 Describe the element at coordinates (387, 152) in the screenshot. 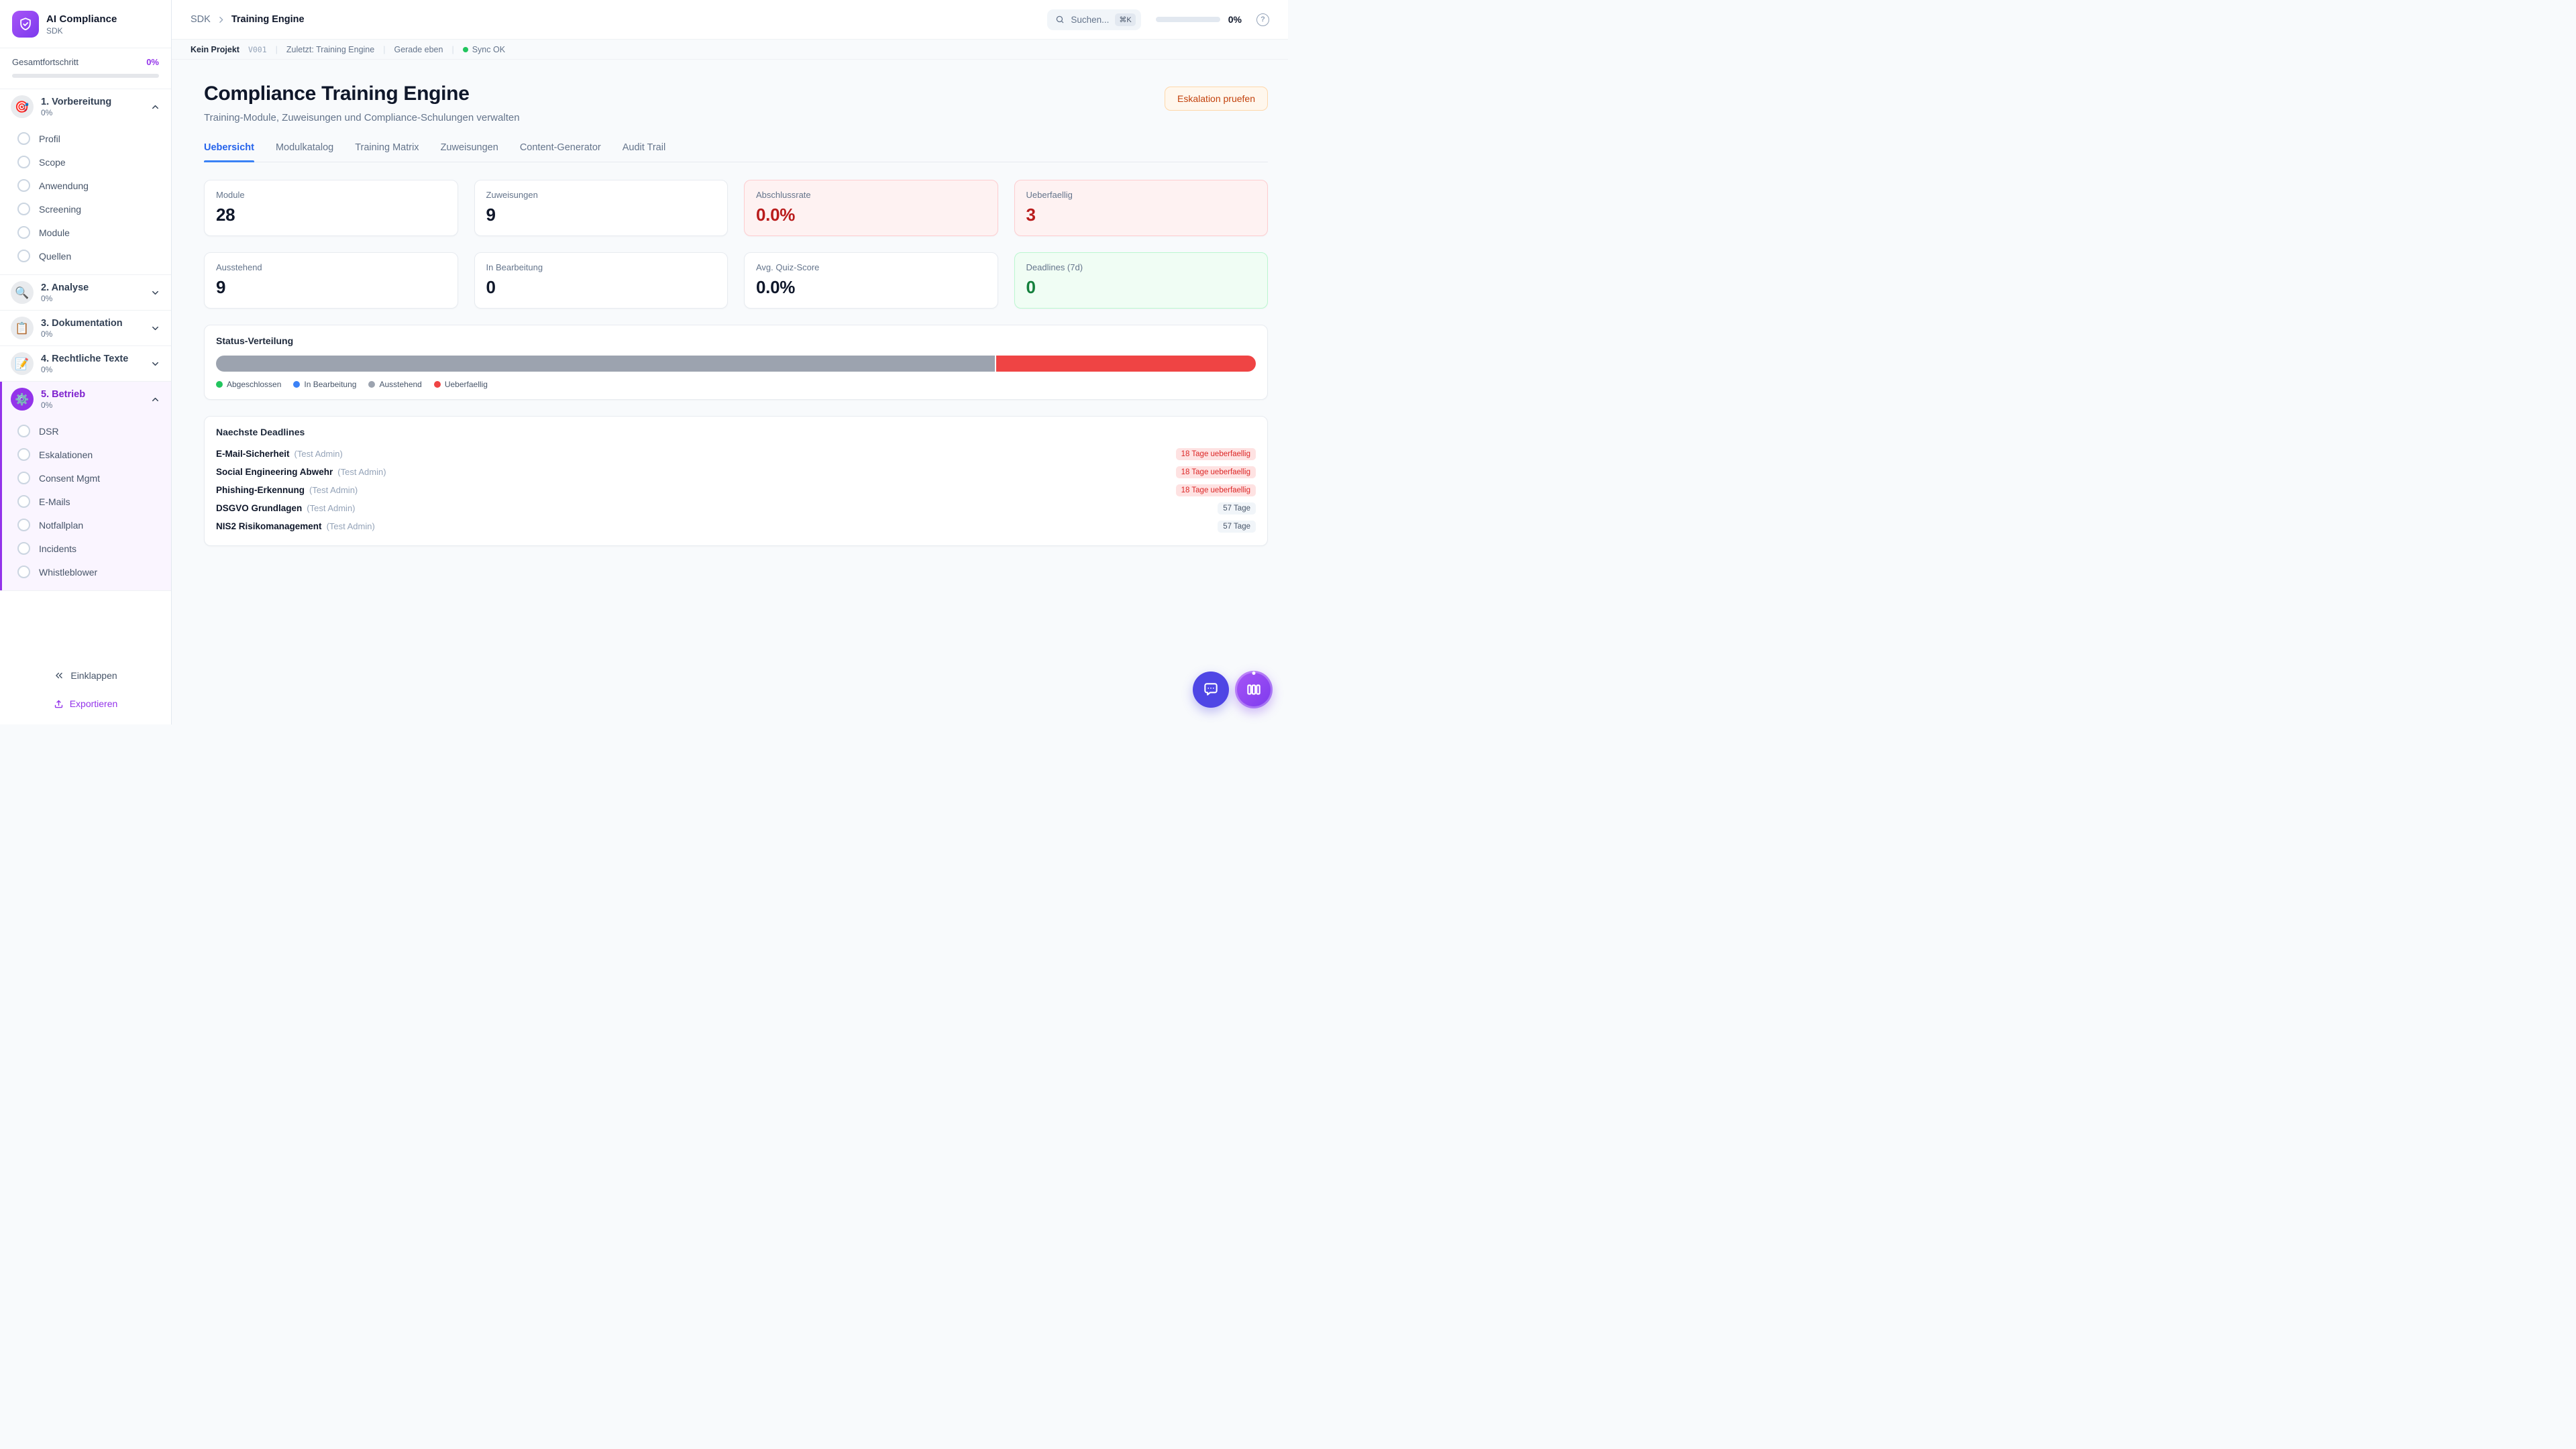

I see `tab-training-matrix: Training Matrix` at that location.